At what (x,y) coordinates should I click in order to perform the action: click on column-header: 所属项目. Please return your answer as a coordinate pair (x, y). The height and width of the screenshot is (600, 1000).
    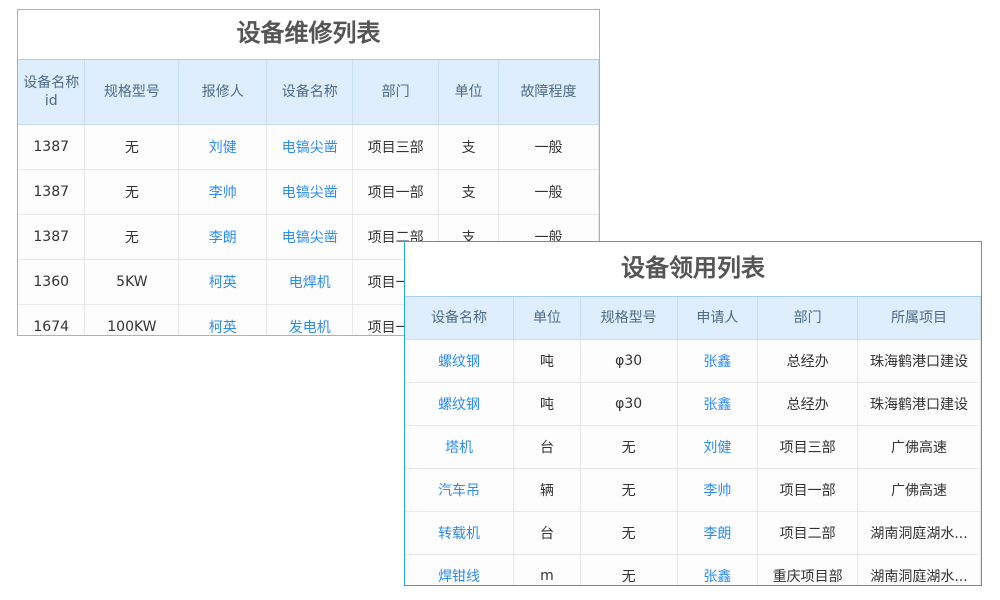
    Looking at the image, I should click on (919, 318).